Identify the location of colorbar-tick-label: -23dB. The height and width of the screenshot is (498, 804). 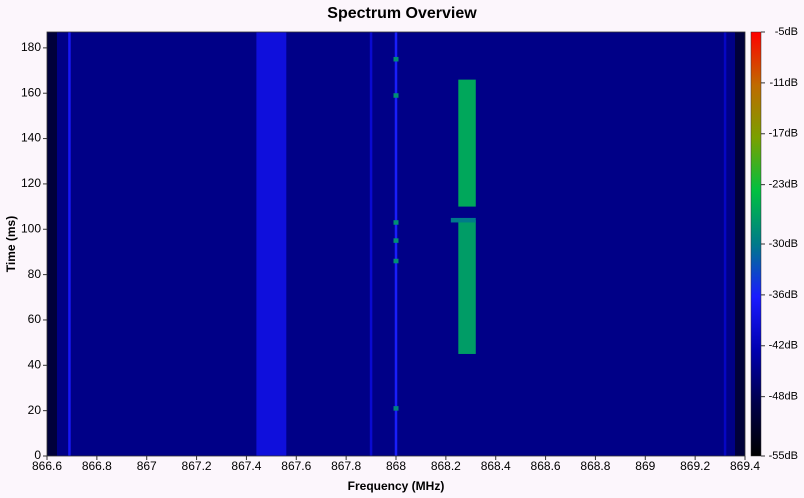
(783, 185).